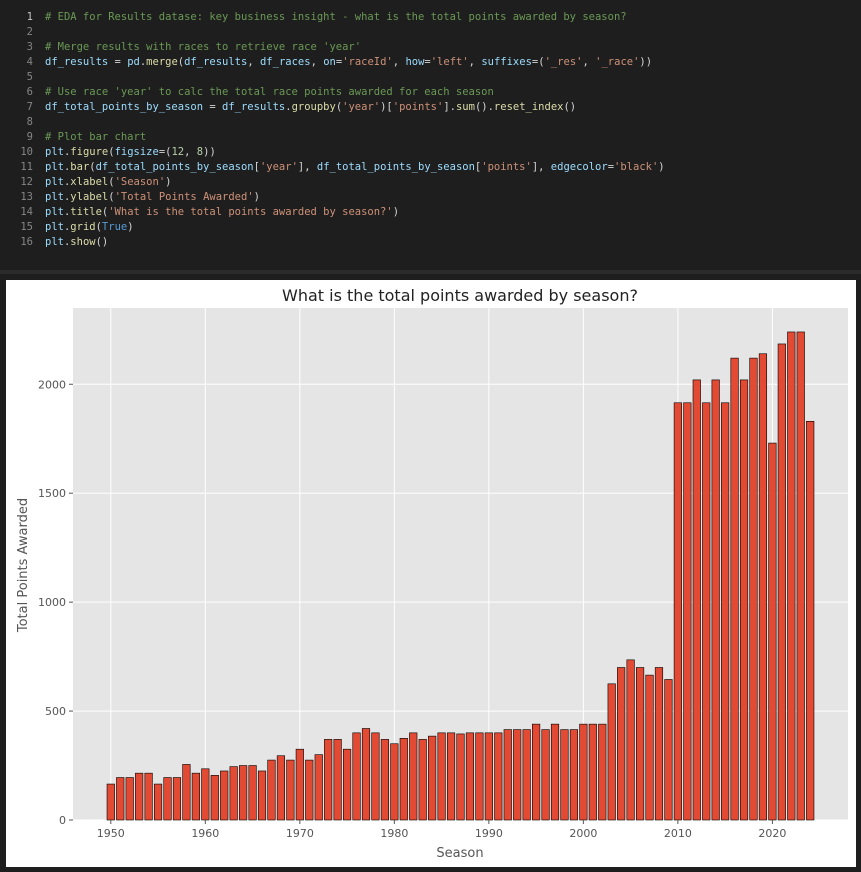 The width and height of the screenshot is (861, 872). Describe the element at coordinates (95, 137) in the screenshot. I see `code-text: # Plot bar chart` at that location.